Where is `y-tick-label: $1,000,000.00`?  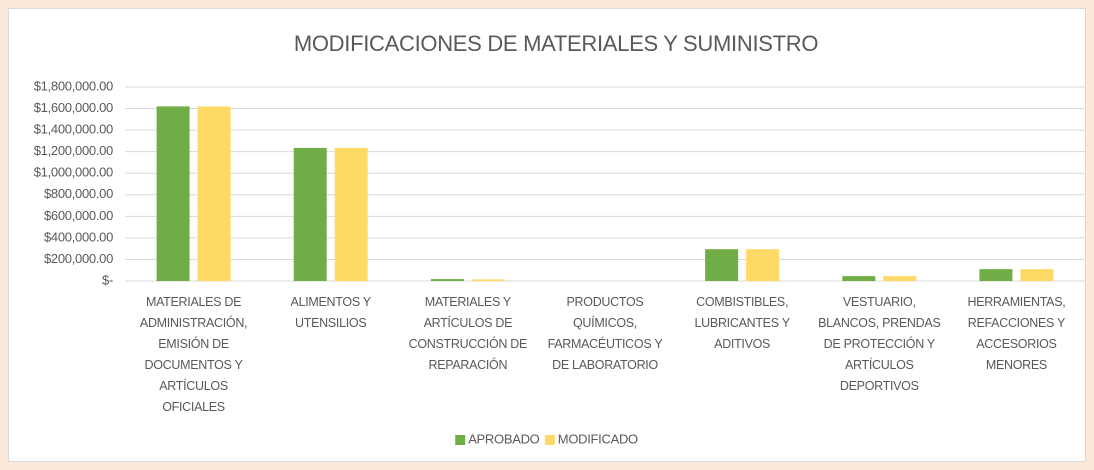 y-tick-label: $1,000,000.00 is located at coordinates (73, 172).